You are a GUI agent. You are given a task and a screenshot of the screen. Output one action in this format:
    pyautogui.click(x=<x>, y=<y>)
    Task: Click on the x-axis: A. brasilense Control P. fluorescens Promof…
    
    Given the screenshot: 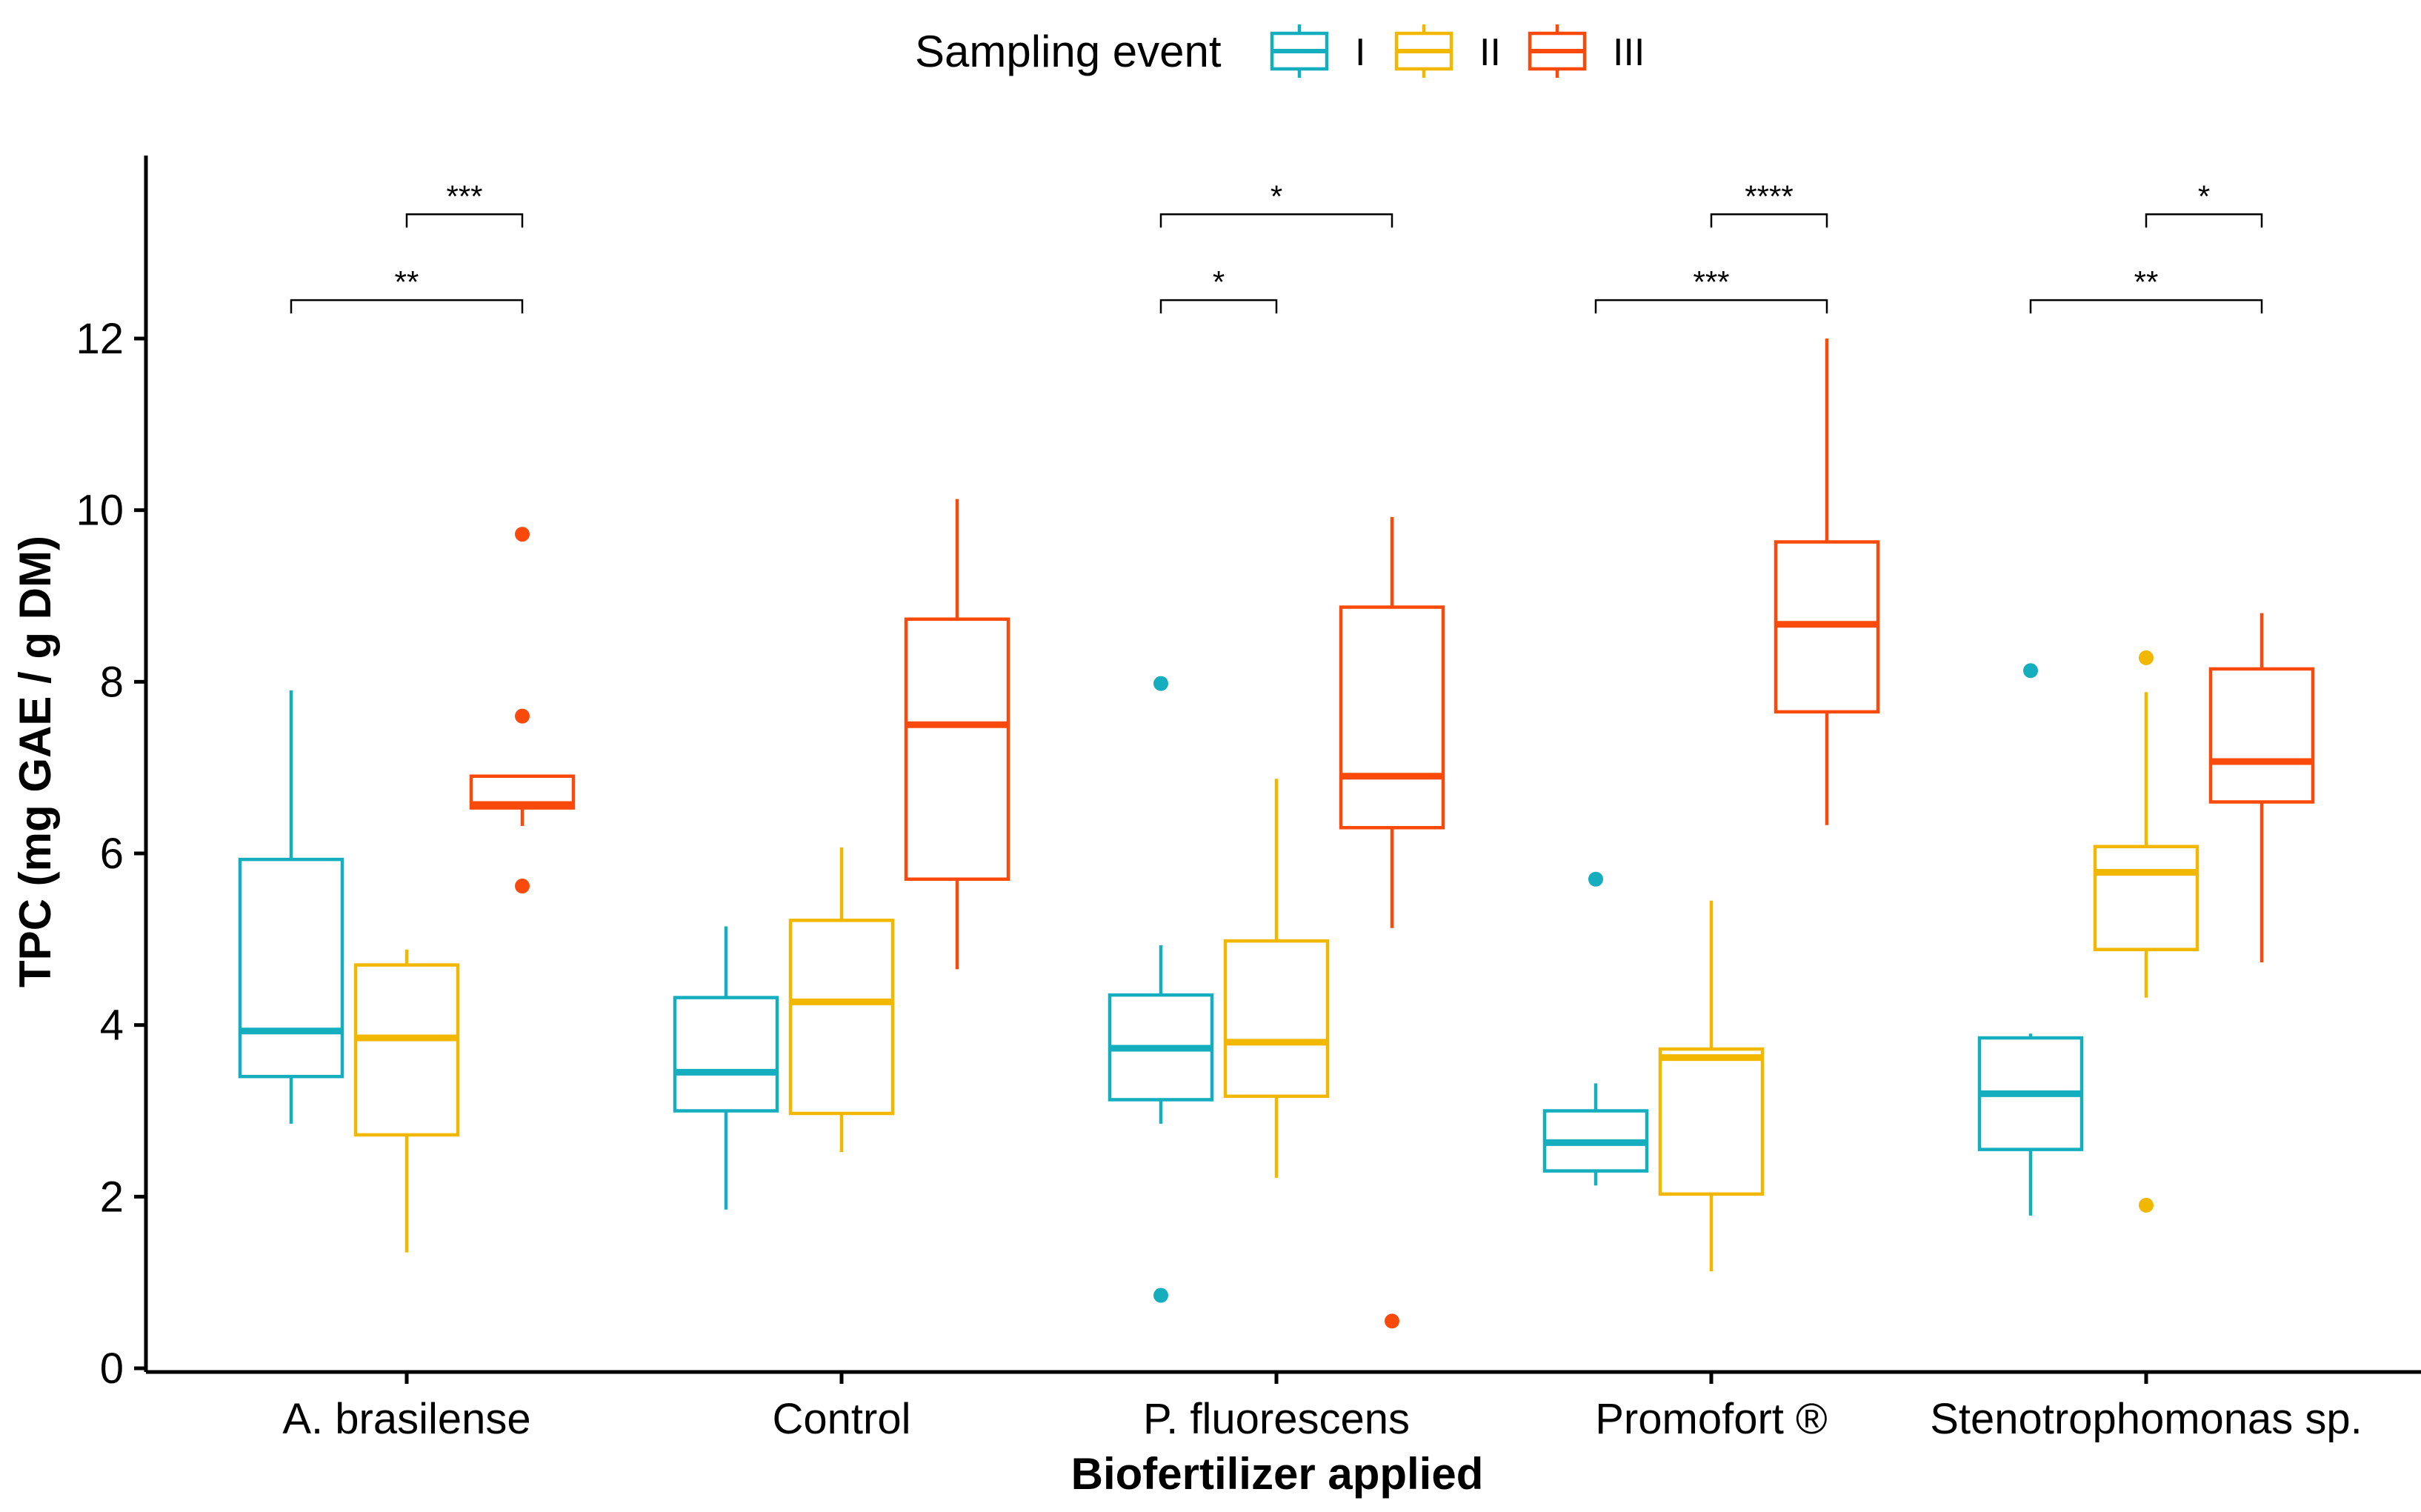 What is the action you would take?
    pyautogui.click(x=1284, y=1406)
    